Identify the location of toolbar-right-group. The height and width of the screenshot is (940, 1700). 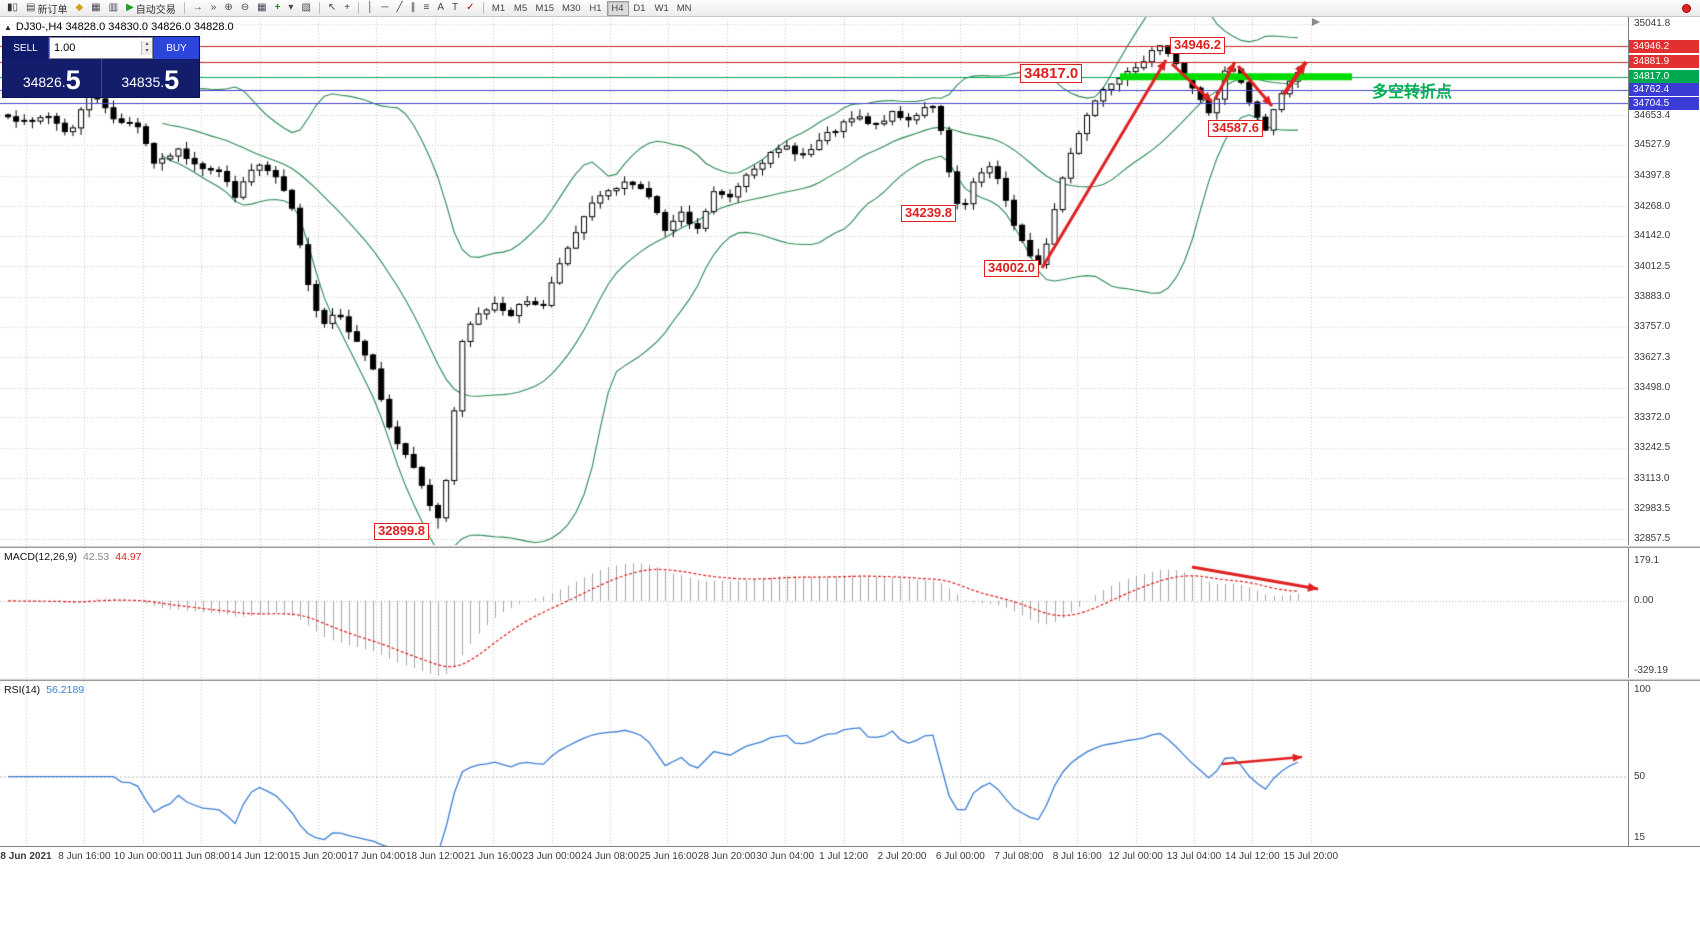
(1689, 8).